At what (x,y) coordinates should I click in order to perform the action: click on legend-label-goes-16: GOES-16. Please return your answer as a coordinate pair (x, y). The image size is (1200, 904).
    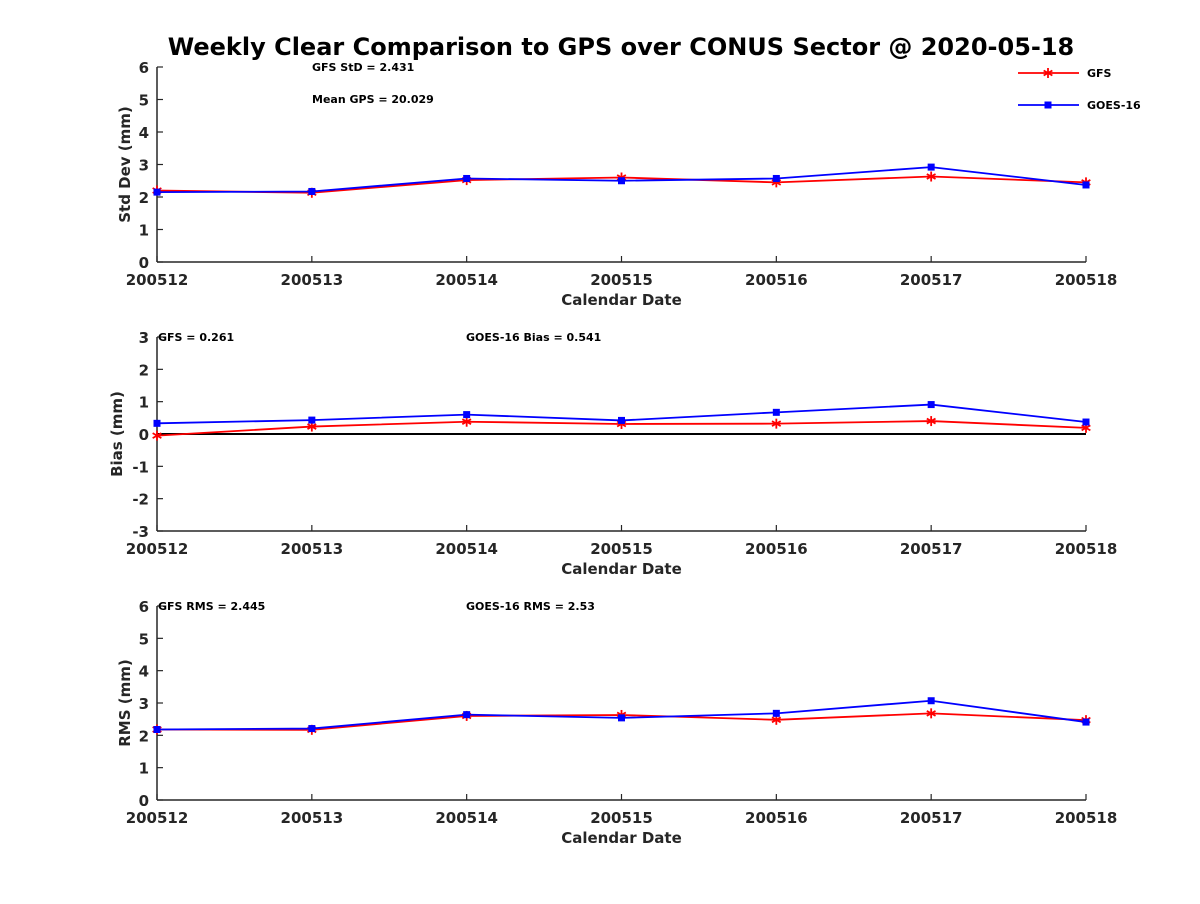
    Looking at the image, I should click on (1114, 105).